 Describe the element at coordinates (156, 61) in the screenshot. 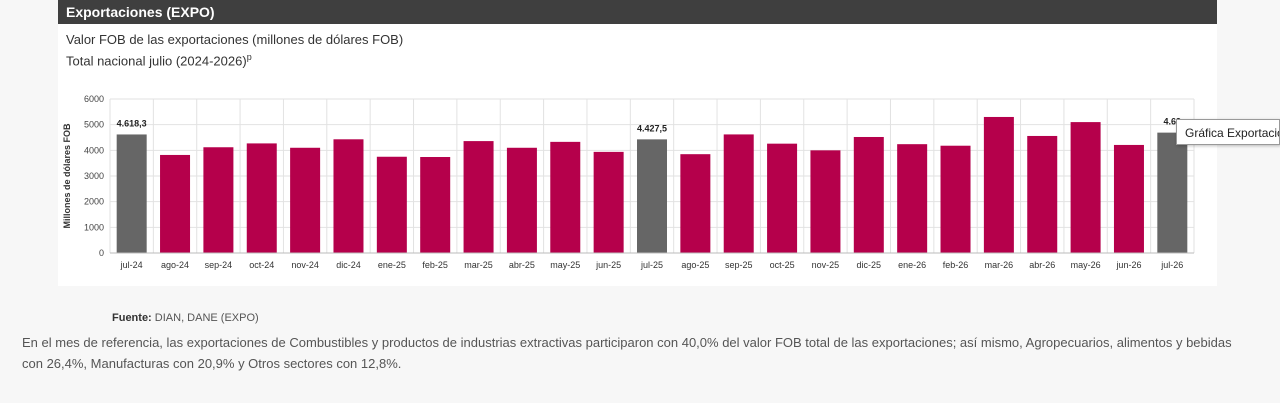

I see `chart-subtitle-text: Total nacional julio (2024-2026)` at that location.